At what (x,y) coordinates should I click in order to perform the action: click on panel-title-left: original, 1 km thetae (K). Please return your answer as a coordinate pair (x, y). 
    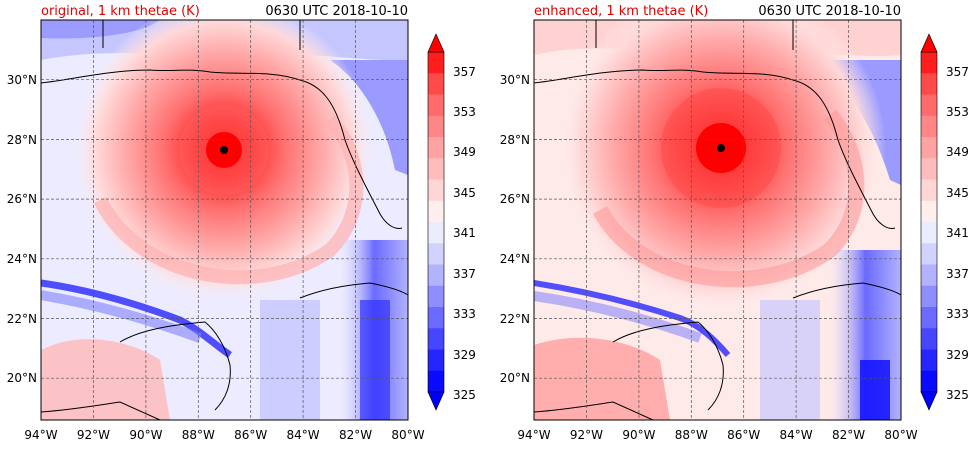
    Looking at the image, I should click on (120, 11).